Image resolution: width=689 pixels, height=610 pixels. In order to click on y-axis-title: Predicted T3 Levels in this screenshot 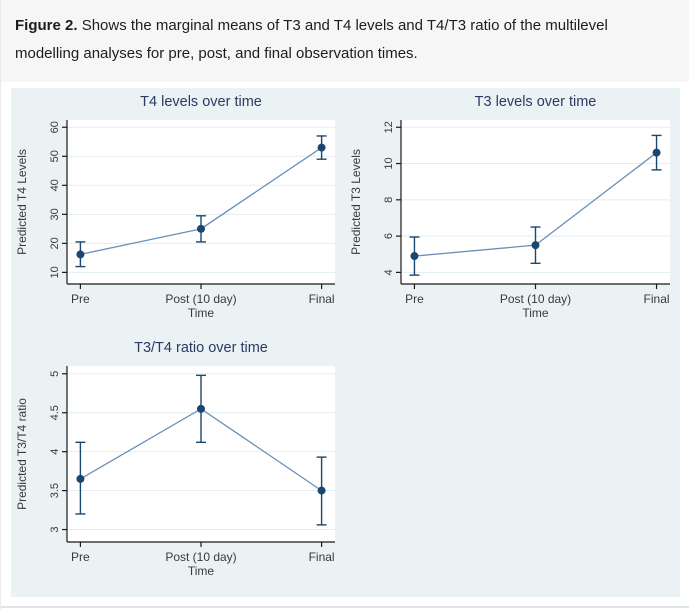, I will do `click(356, 202)`.